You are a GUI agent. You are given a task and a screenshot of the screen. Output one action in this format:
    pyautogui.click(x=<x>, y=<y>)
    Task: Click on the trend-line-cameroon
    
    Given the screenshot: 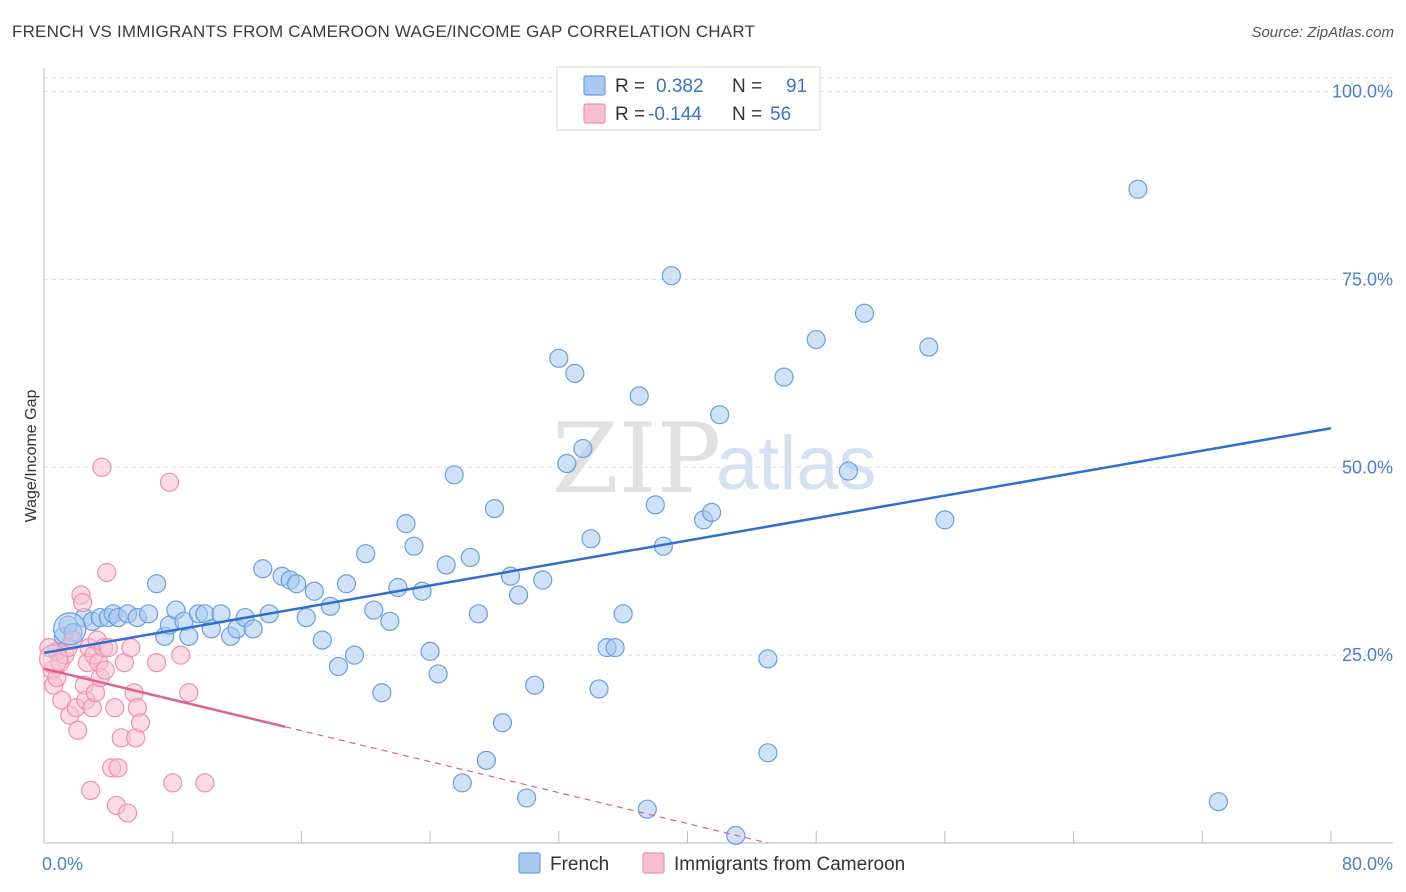 What is the action you would take?
    pyautogui.click(x=164, y=697)
    